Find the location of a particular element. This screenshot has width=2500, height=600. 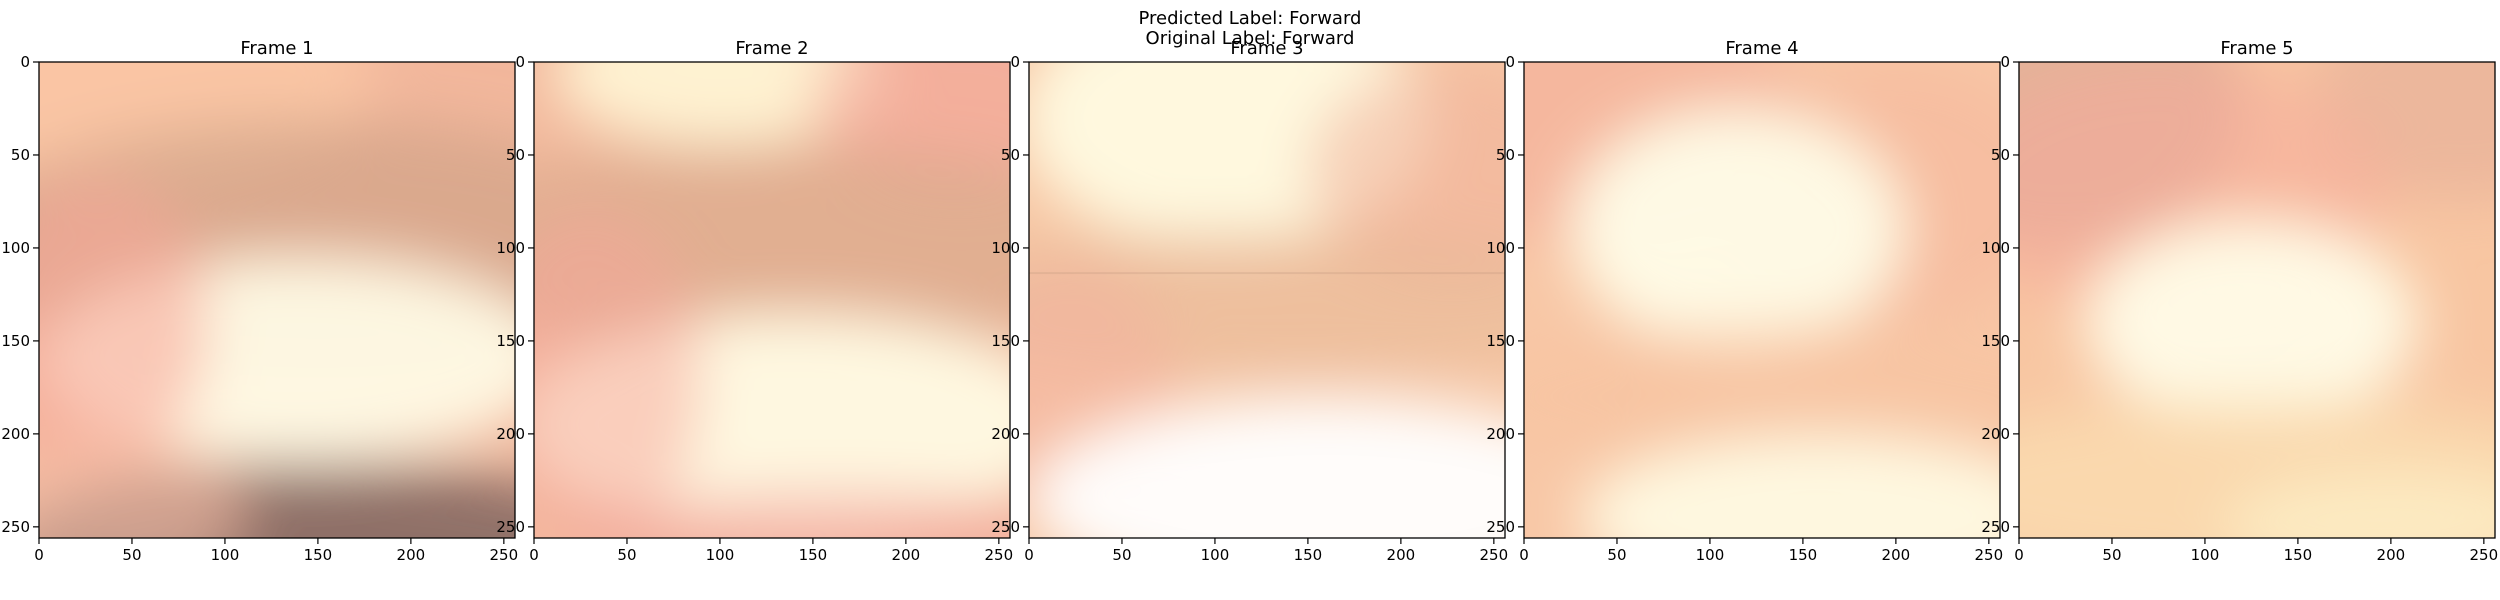

frame-title: Frame 5 is located at coordinates (2256, 48).